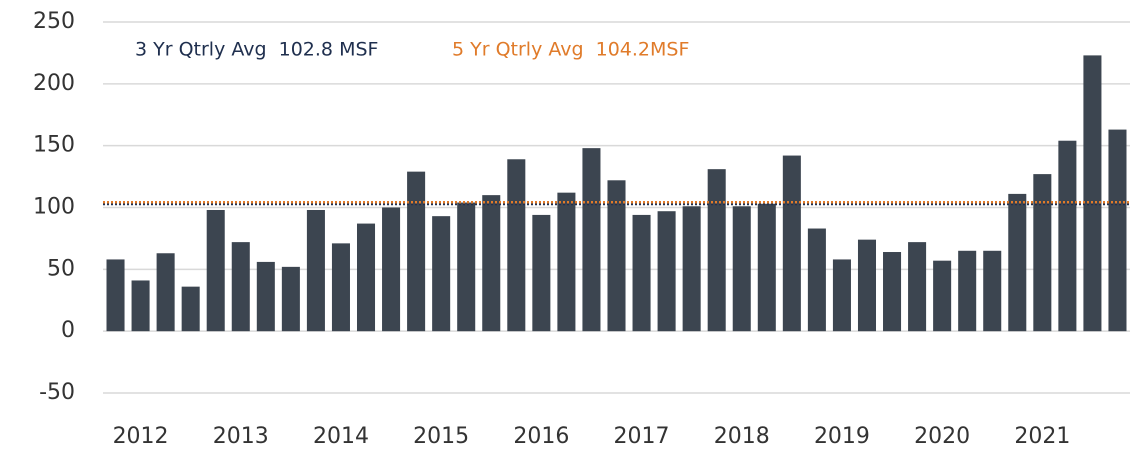 The image size is (1144, 450). What do you see at coordinates (541, 436) in the screenshot?
I see `x-tick-label: 2016` at bounding box center [541, 436].